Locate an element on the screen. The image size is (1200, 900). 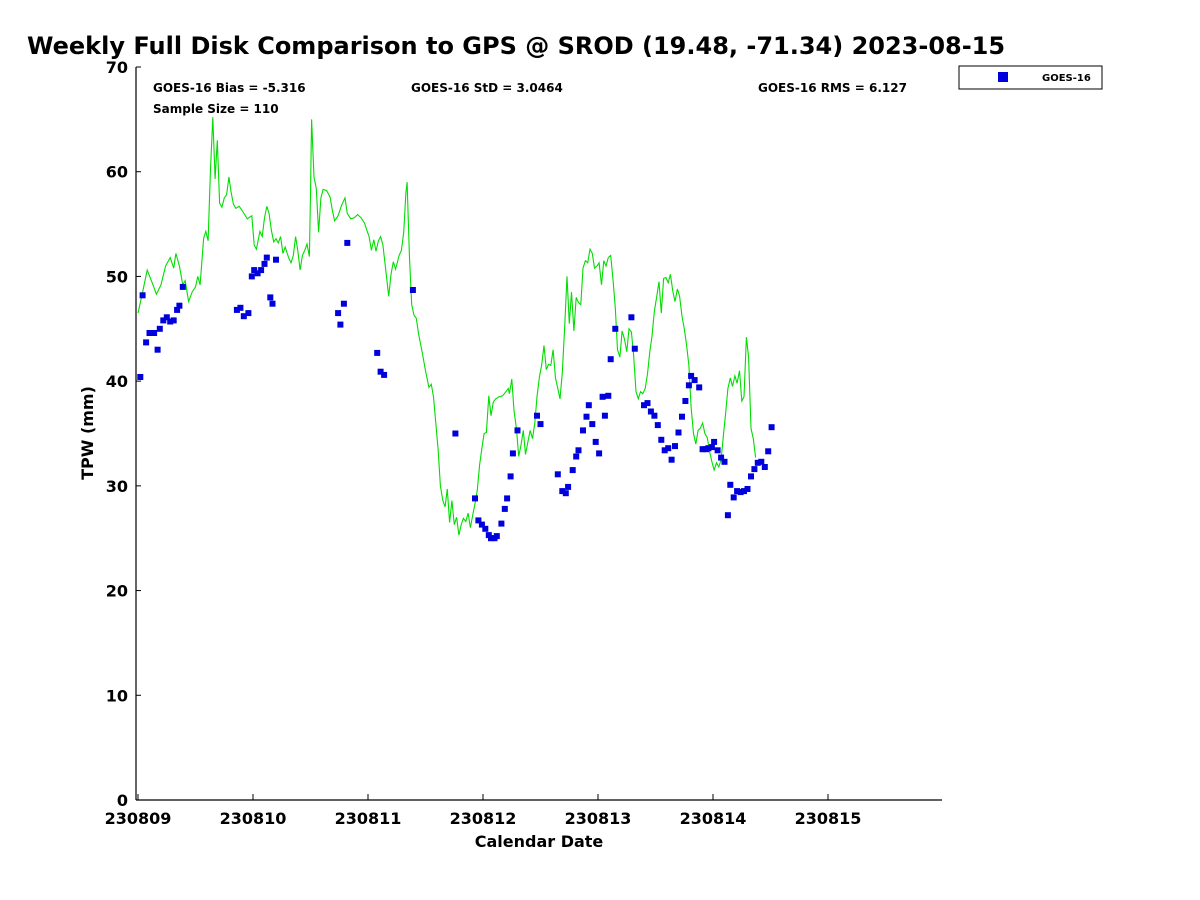
x-axis-label: Calendar Date is located at coordinates (539, 841).